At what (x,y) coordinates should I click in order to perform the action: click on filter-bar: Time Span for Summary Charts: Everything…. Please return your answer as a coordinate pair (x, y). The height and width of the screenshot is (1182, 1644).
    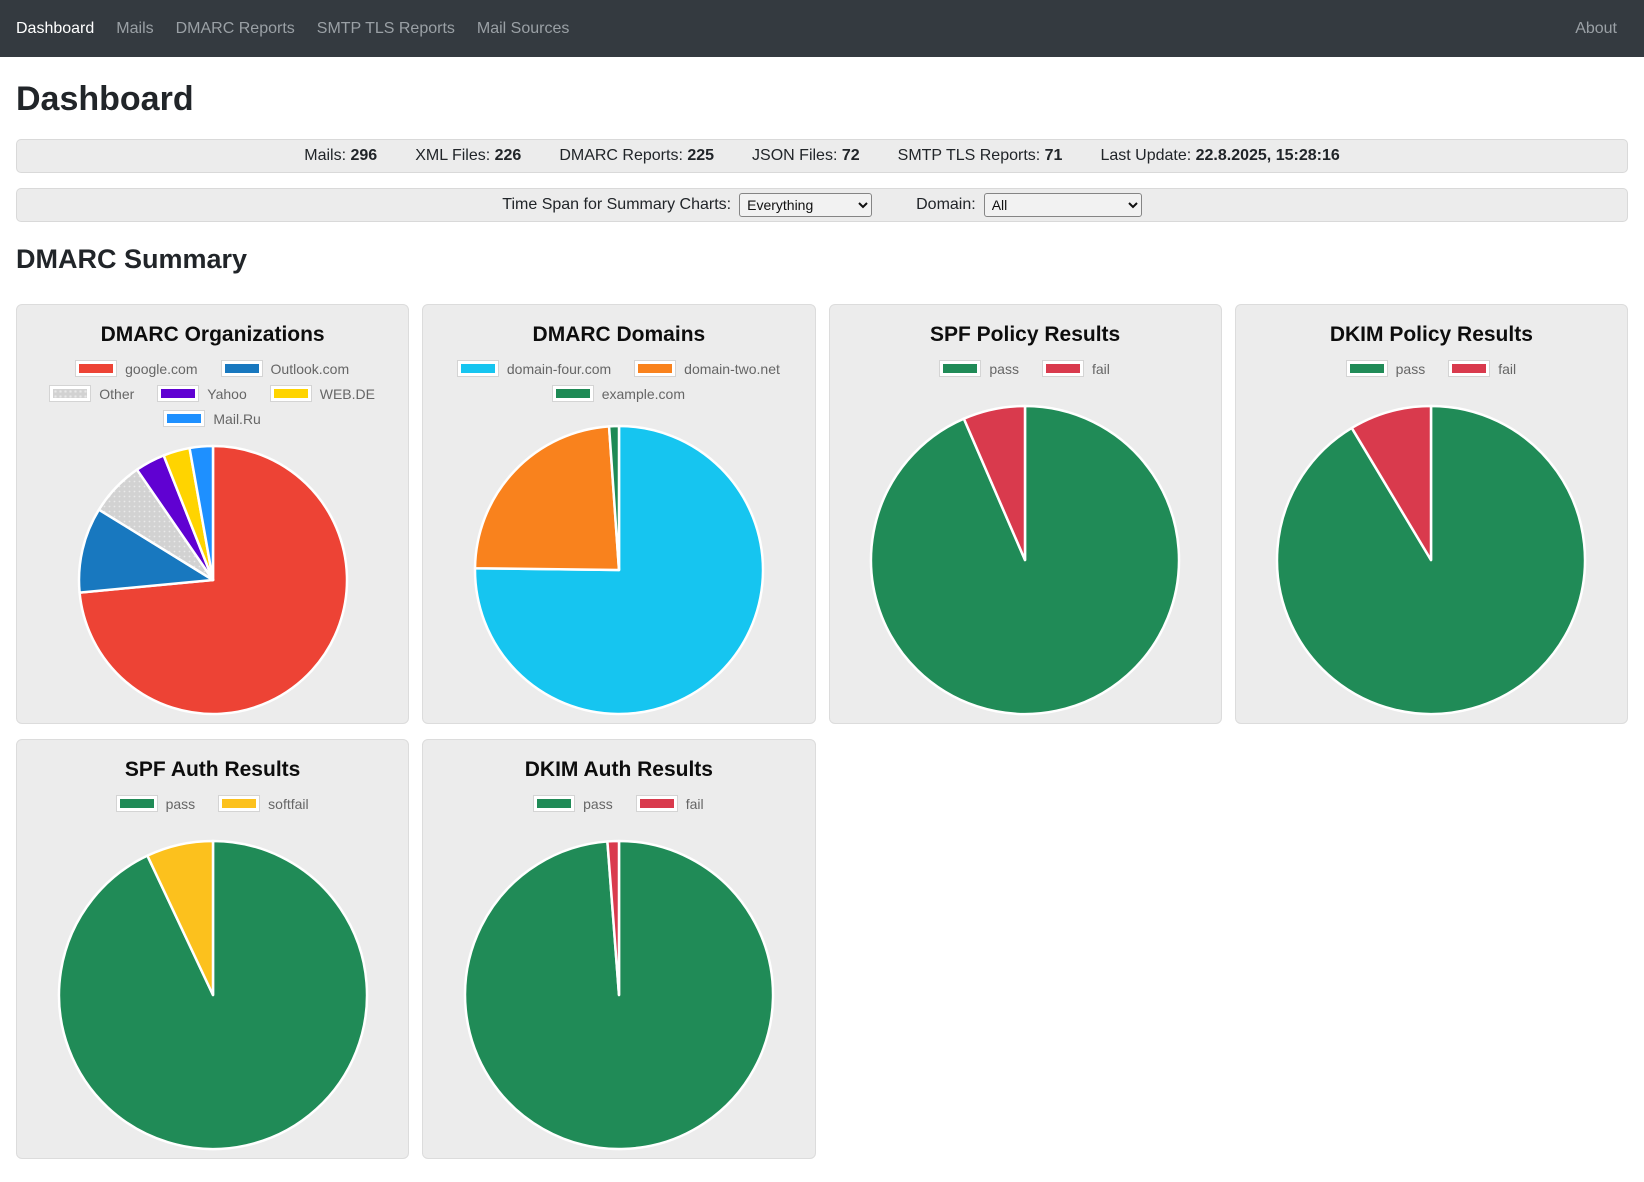
    Looking at the image, I should click on (822, 205).